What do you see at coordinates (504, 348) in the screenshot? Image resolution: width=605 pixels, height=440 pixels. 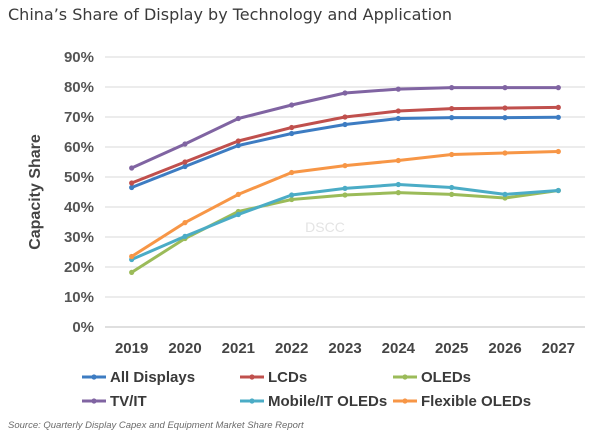 I see `x-tick-label: 2026` at bounding box center [504, 348].